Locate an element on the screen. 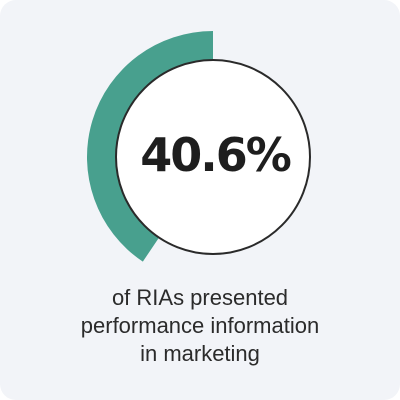  caption-line-1: of RIAs presented is located at coordinates (200, 297).